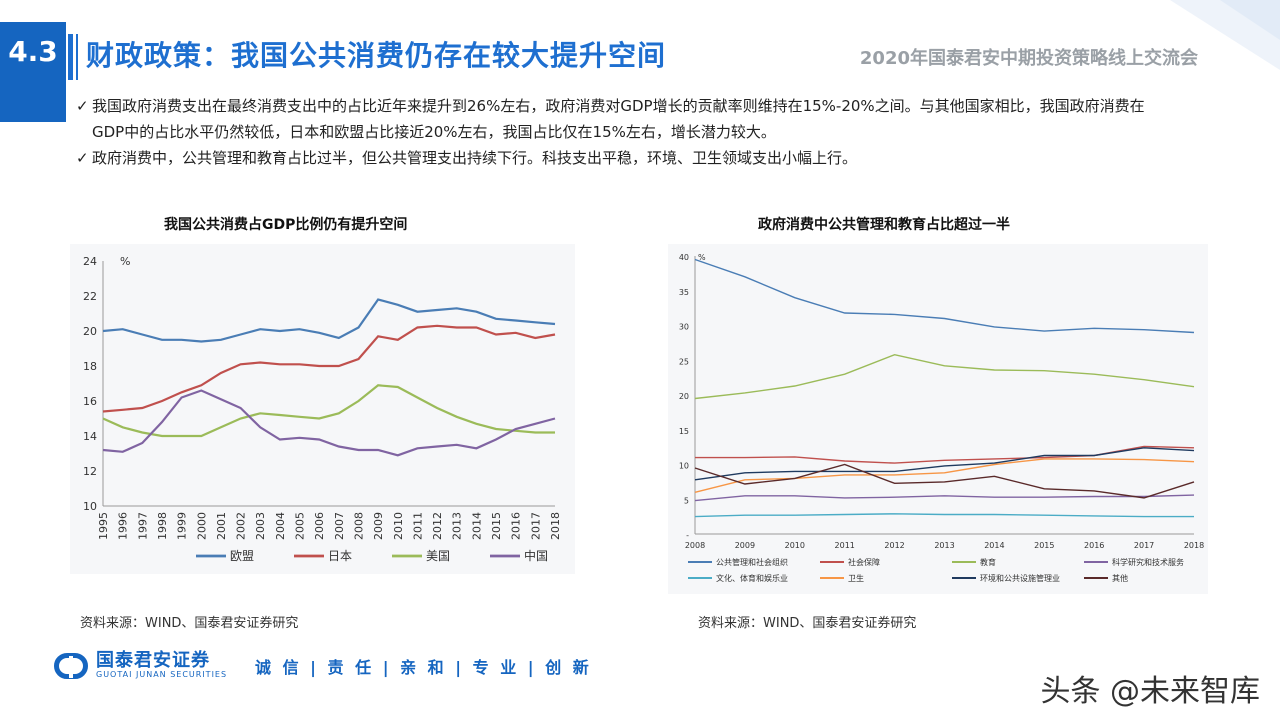 This screenshot has height=720, width=1280. I want to click on x-tick-label: 2004, so click(280, 526).